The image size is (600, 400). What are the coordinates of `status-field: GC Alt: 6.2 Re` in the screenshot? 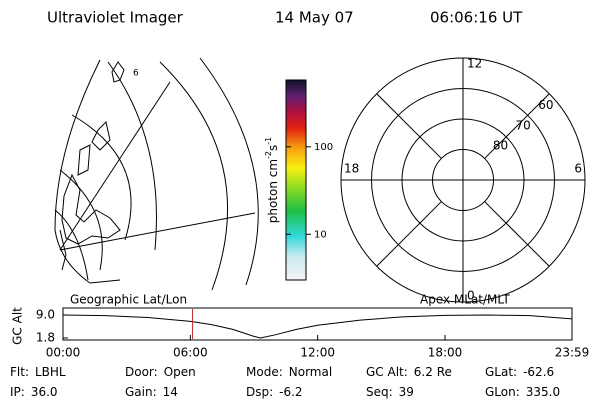 It's located at (409, 372).